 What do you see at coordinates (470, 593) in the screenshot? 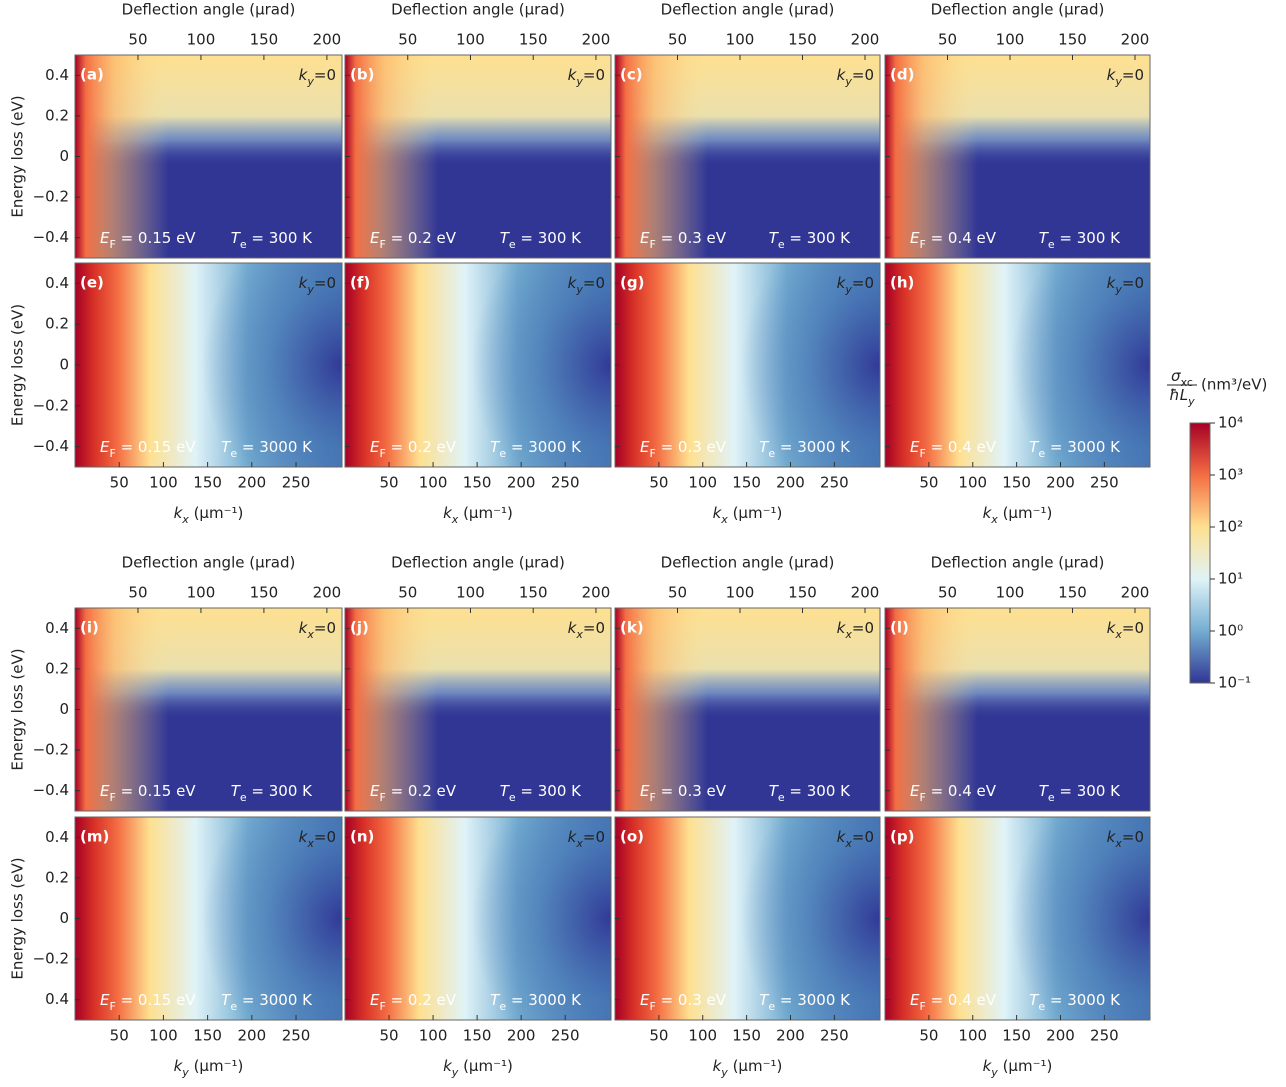
I see `top-tick-label: 100` at bounding box center [470, 593].